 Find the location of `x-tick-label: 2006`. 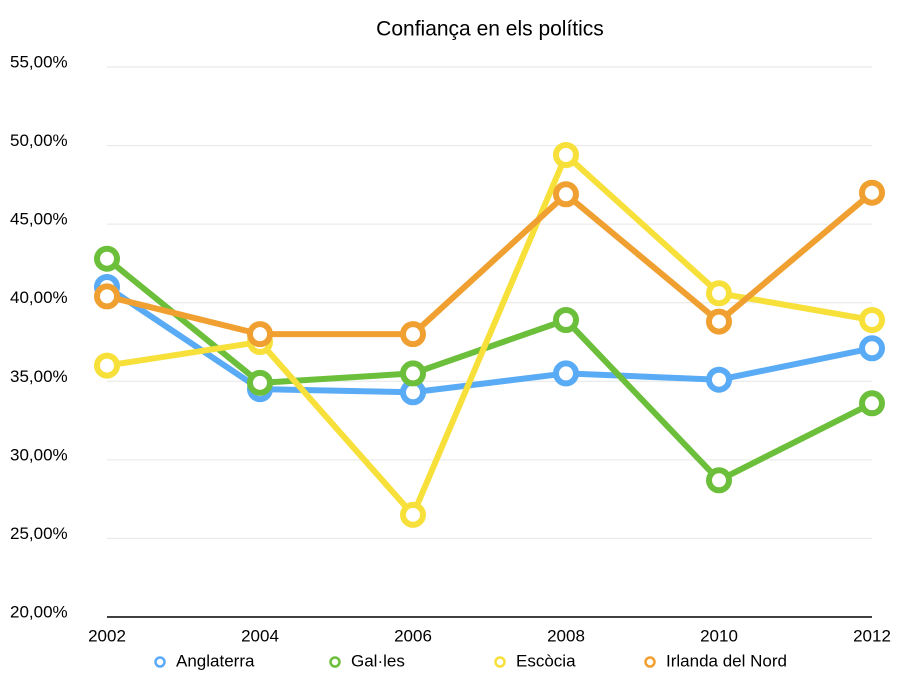

x-tick-label: 2006 is located at coordinates (413, 635).